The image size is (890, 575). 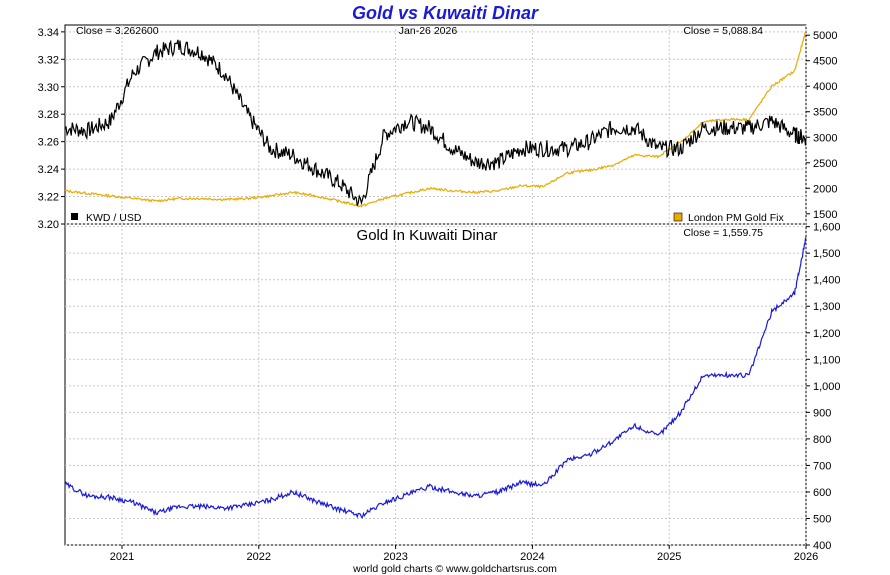 I want to click on bottom-right-tick-label-1200: 1,200, so click(x=827, y=334).